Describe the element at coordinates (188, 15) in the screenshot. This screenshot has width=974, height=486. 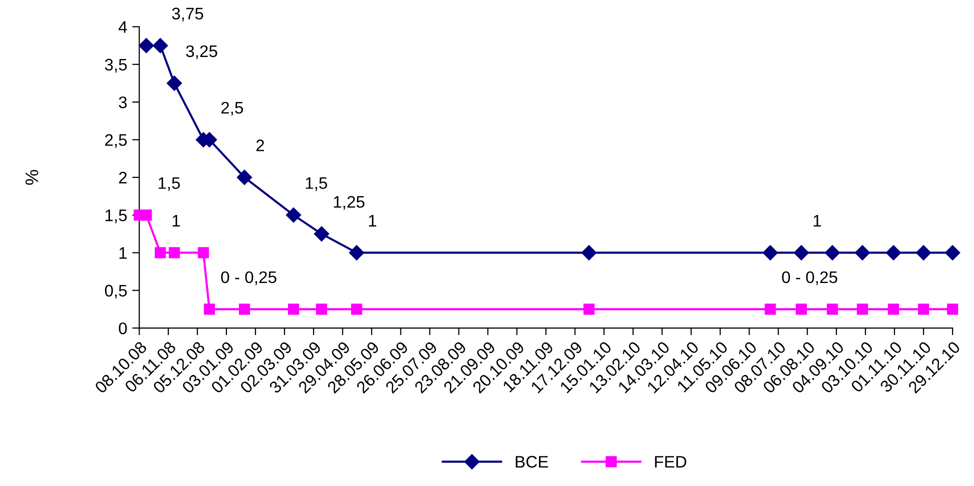
I see `data-label: 3,75` at that location.